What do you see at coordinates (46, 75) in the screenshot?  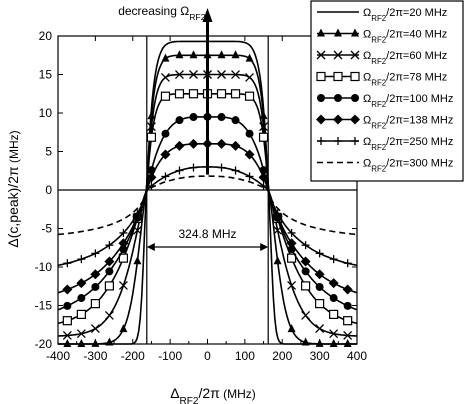 I see `y-tick-label: 15` at bounding box center [46, 75].